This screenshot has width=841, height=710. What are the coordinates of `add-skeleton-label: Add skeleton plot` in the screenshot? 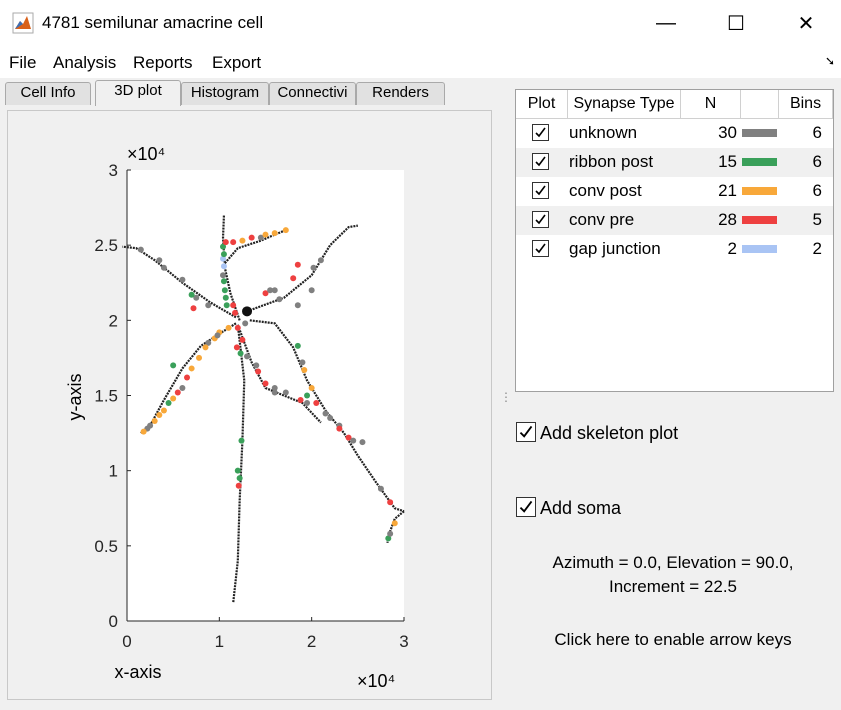 It's located at (609, 433).